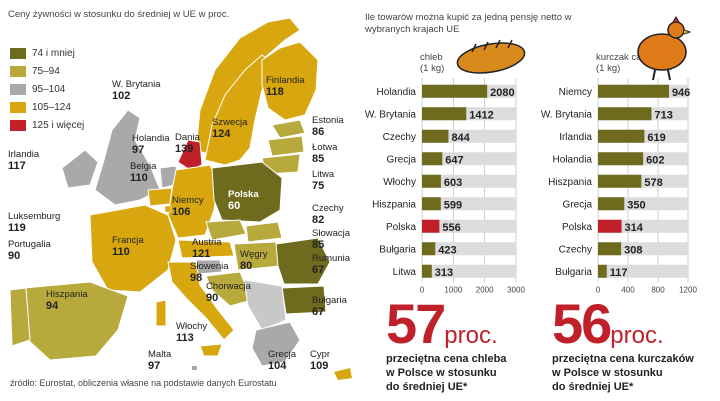 This screenshot has width=720, height=401. Describe the element at coordinates (192, 333) in the screenshot. I see `map-label-italy: Włochy 113` at that location.